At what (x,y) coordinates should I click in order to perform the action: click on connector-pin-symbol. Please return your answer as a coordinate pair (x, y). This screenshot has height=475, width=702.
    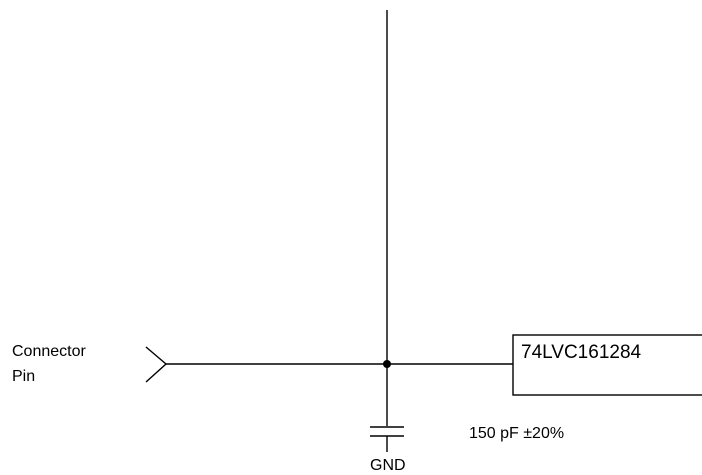
    Looking at the image, I should click on (156, 364).